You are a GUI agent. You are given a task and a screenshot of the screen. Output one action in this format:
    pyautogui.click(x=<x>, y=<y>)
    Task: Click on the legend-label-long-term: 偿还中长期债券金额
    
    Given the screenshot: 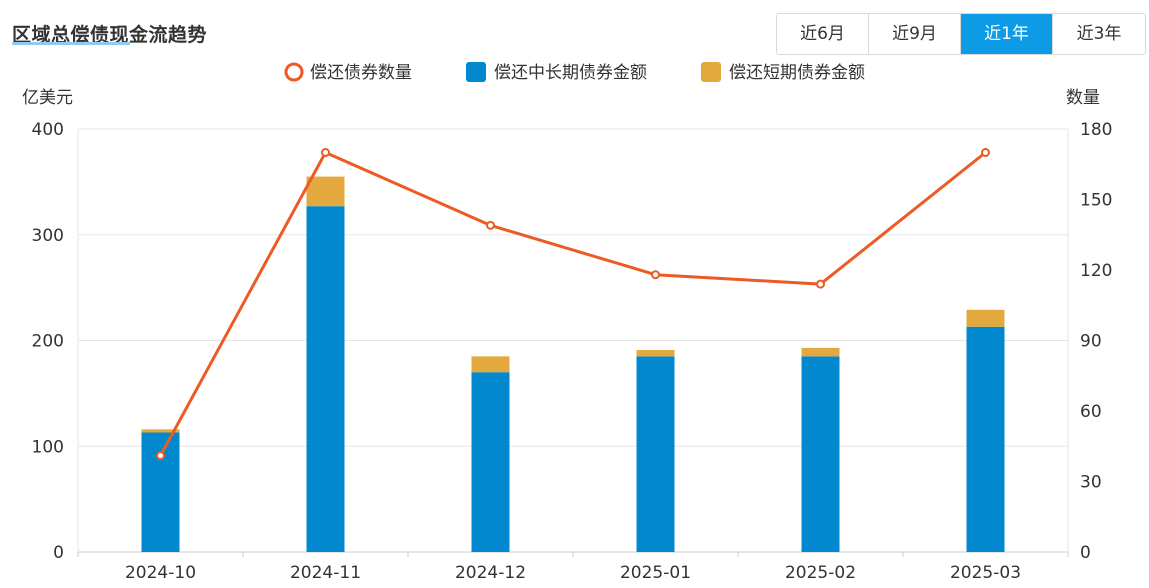 What is the action you would take?
    pyautogui.click(x=570, y=73)
    